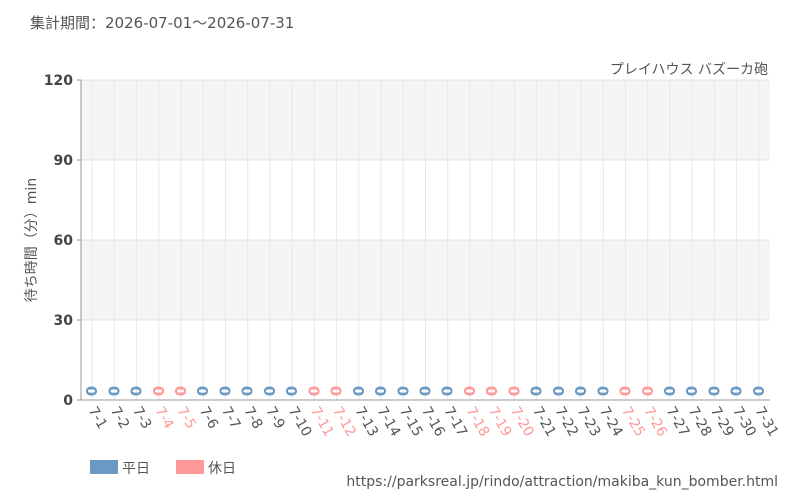 The height and width of the screenshot is (500, 800). What do you see at coordinates (136, 469) in the screenshot?
I see `legend-label: 平日` at bounding box center [136, 469].